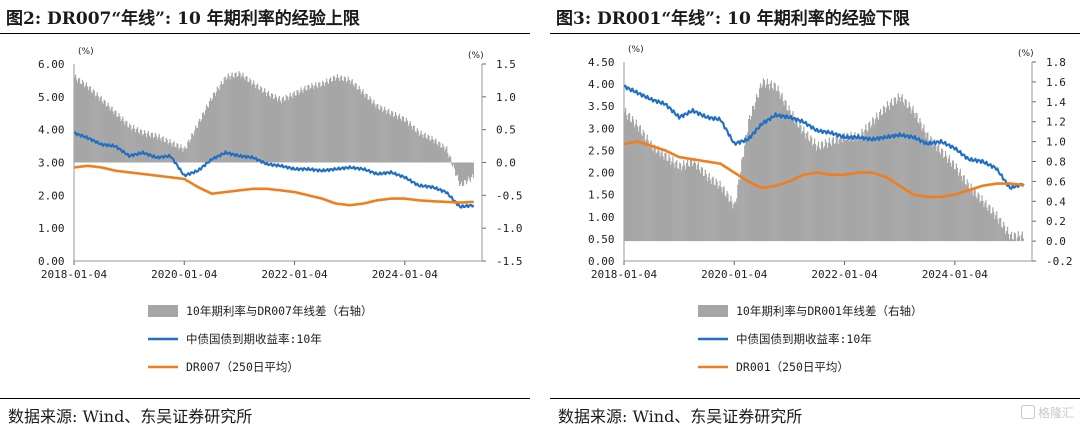 This screenshot has height=429, width=1080. Describe the element at coordinates (1026, 54) in the screenshot. I see `right-axis-unit: (%)` at that location.